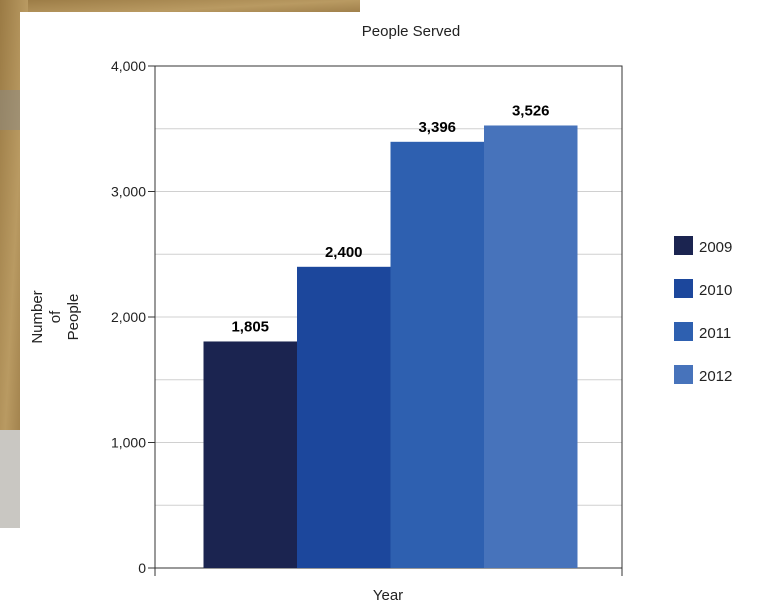 This screenshot has height=604, width=760. What do you see at coordinates (437, 354) in the screenshot?
I see `bar-2011` at bounding box center [437, 354].